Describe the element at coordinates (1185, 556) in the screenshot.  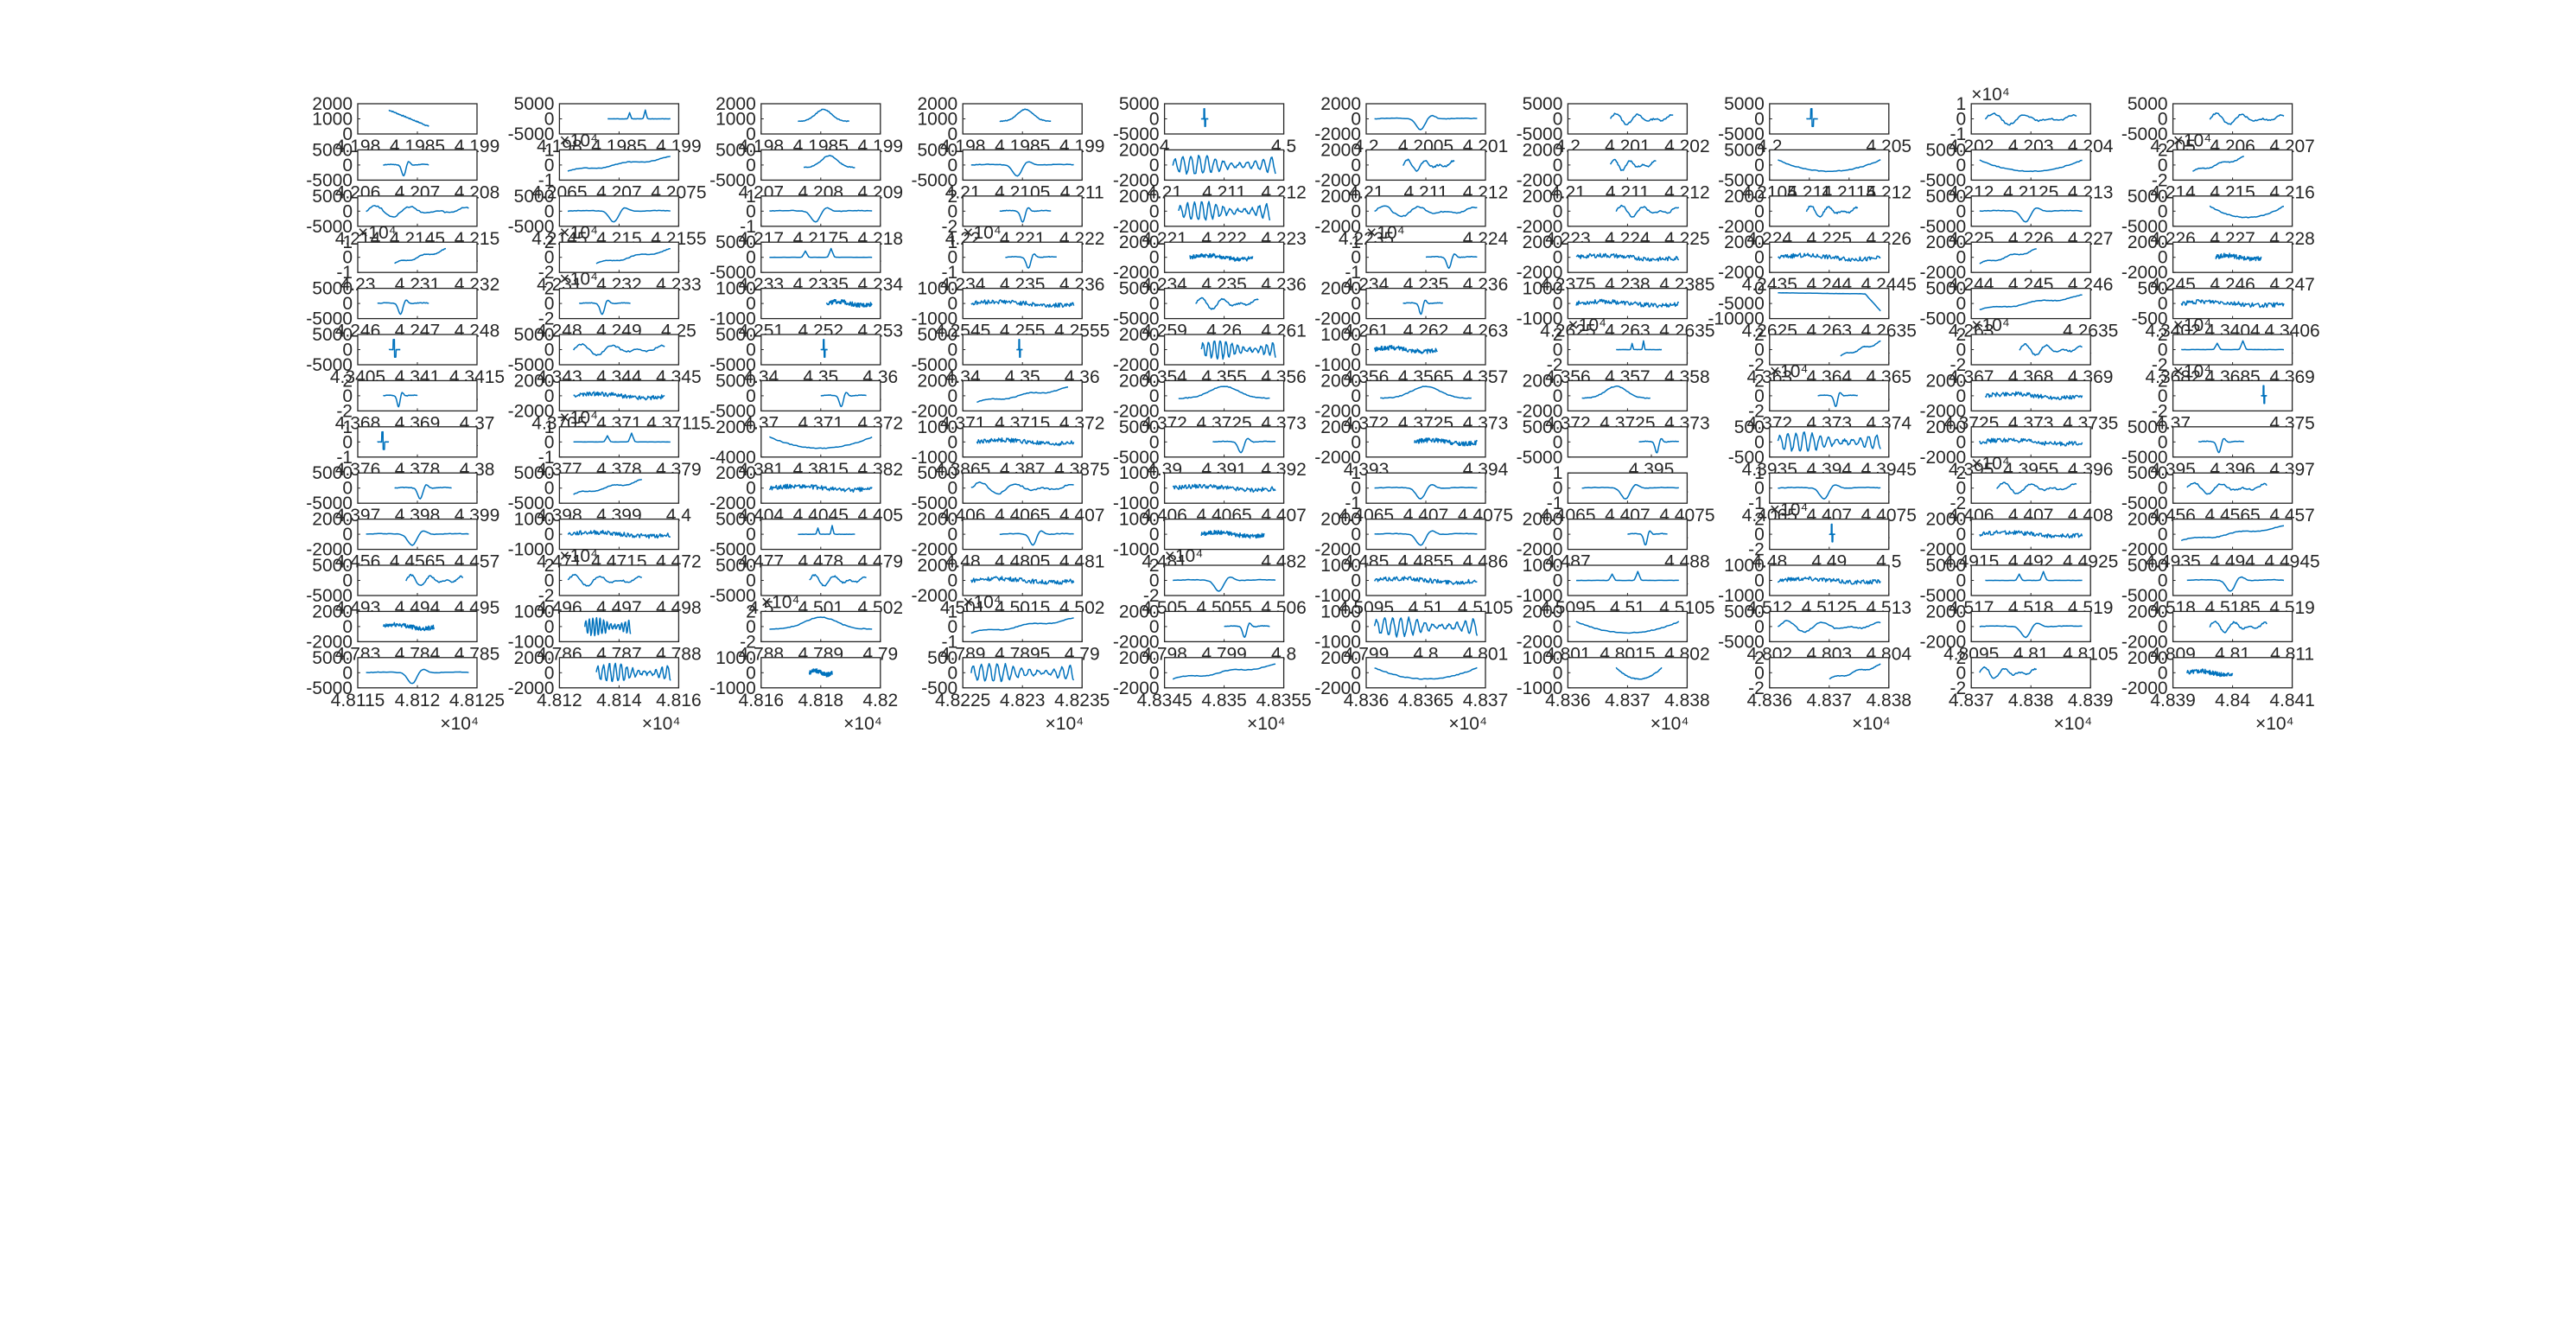
I see `y-exponent-label: ×10⁴` at that location.